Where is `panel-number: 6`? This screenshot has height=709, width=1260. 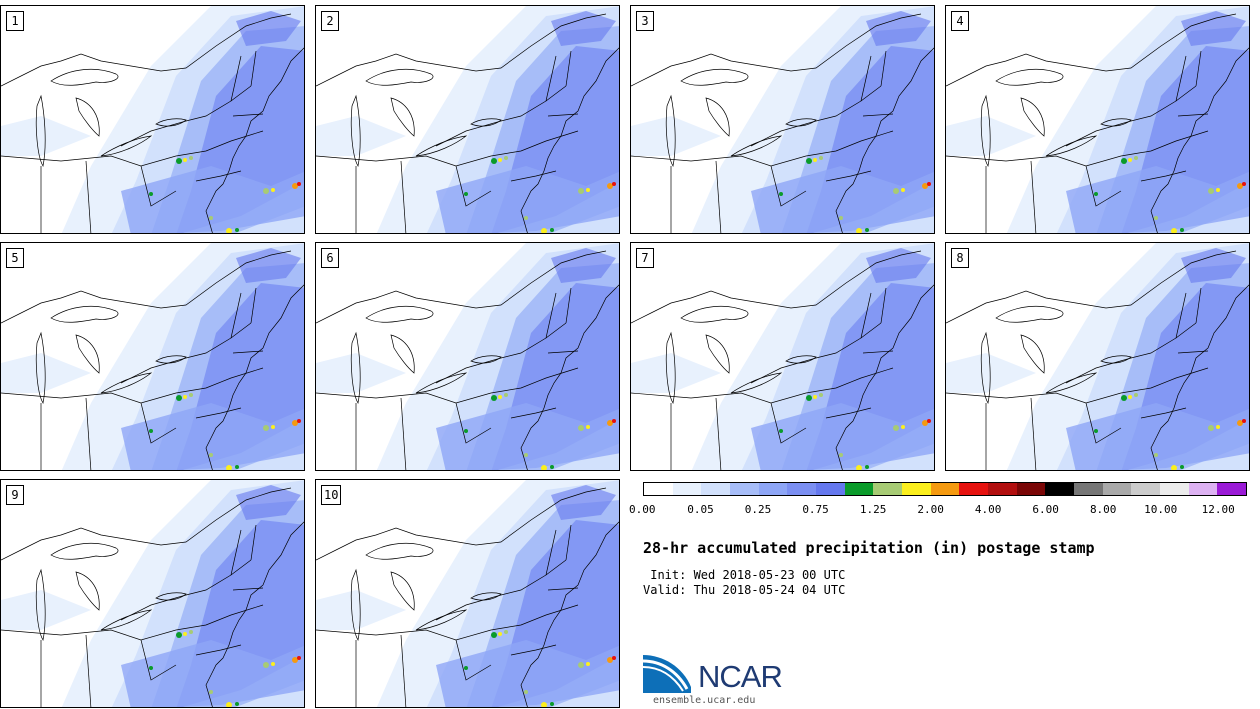
panel-number: 6 is located at coordinates (330, 258).